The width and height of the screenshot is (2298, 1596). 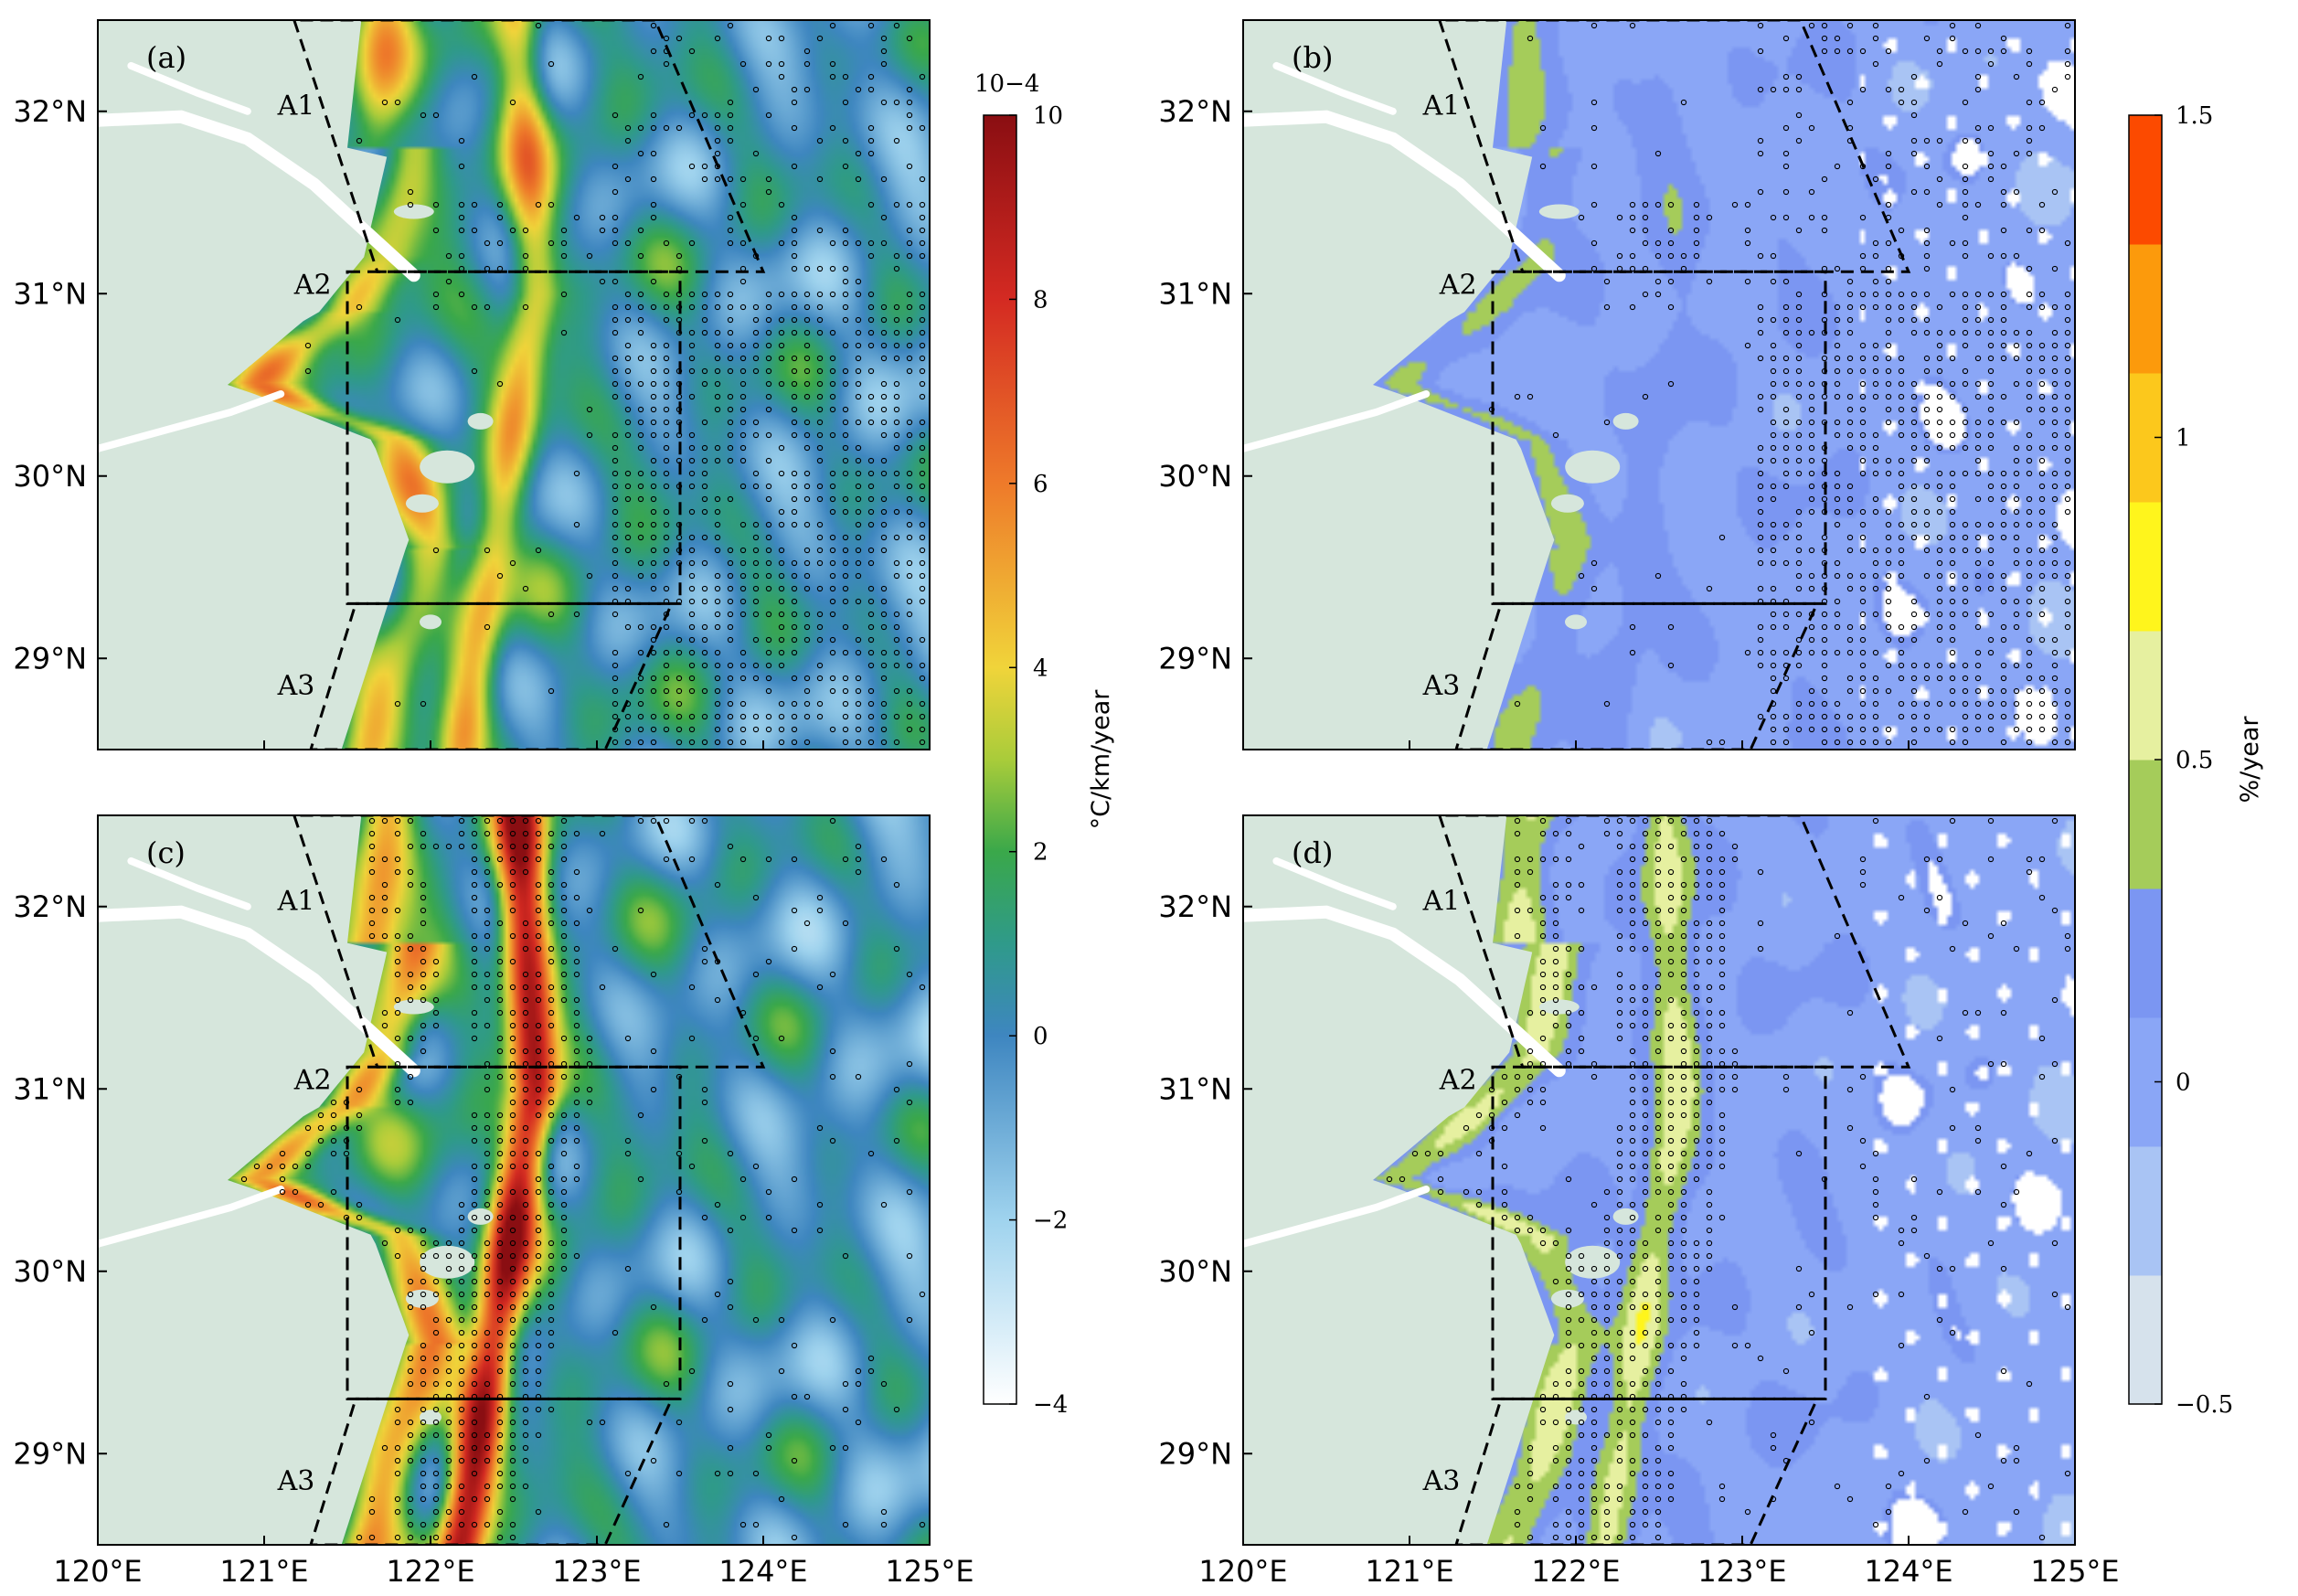 What do you see at coordinates (50, 1088) in the screenshot?
I see `panel-c-lat-tick-label: 31°N` at bounding box center [50, 1088].